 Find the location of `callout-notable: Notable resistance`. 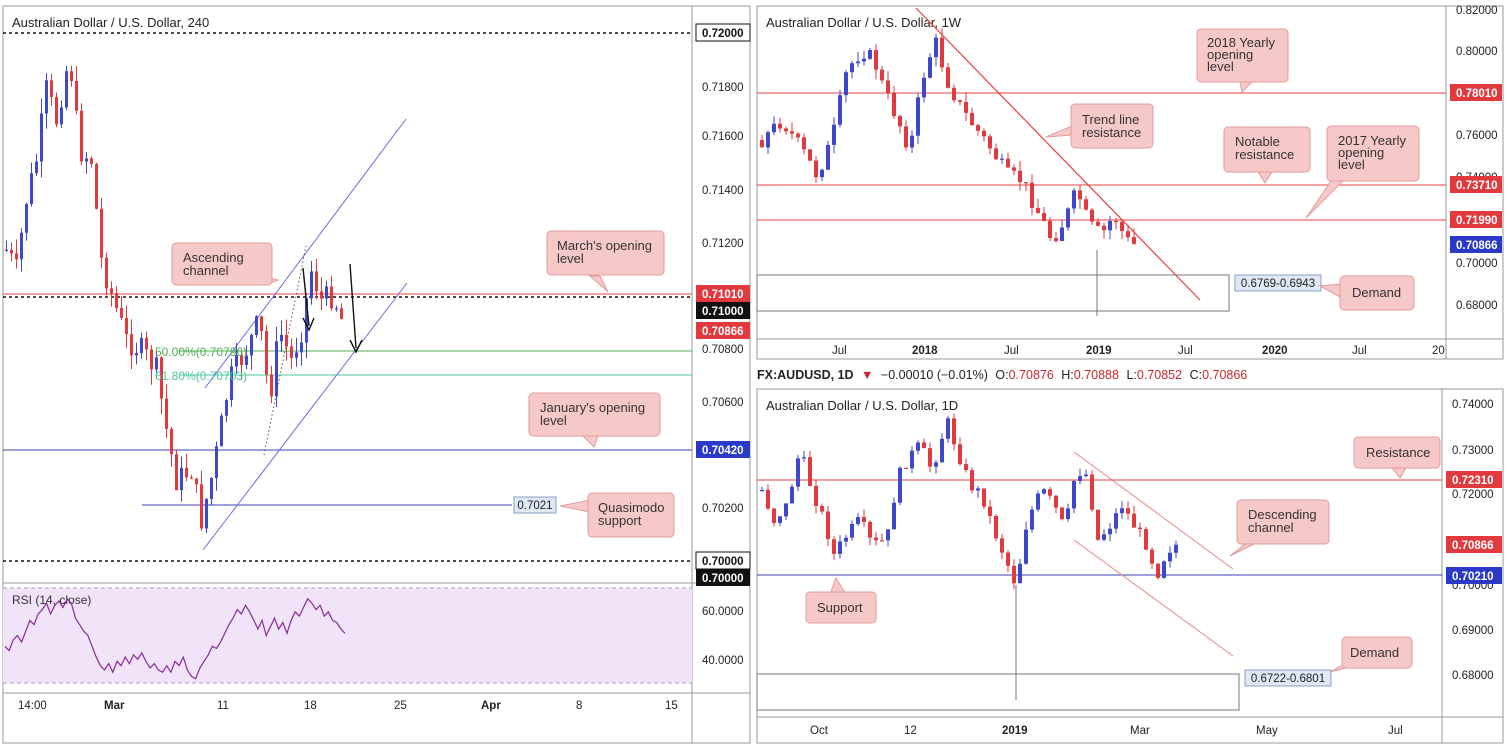

callout-notable: Notable resistance is located at coordinates (1267, 155).